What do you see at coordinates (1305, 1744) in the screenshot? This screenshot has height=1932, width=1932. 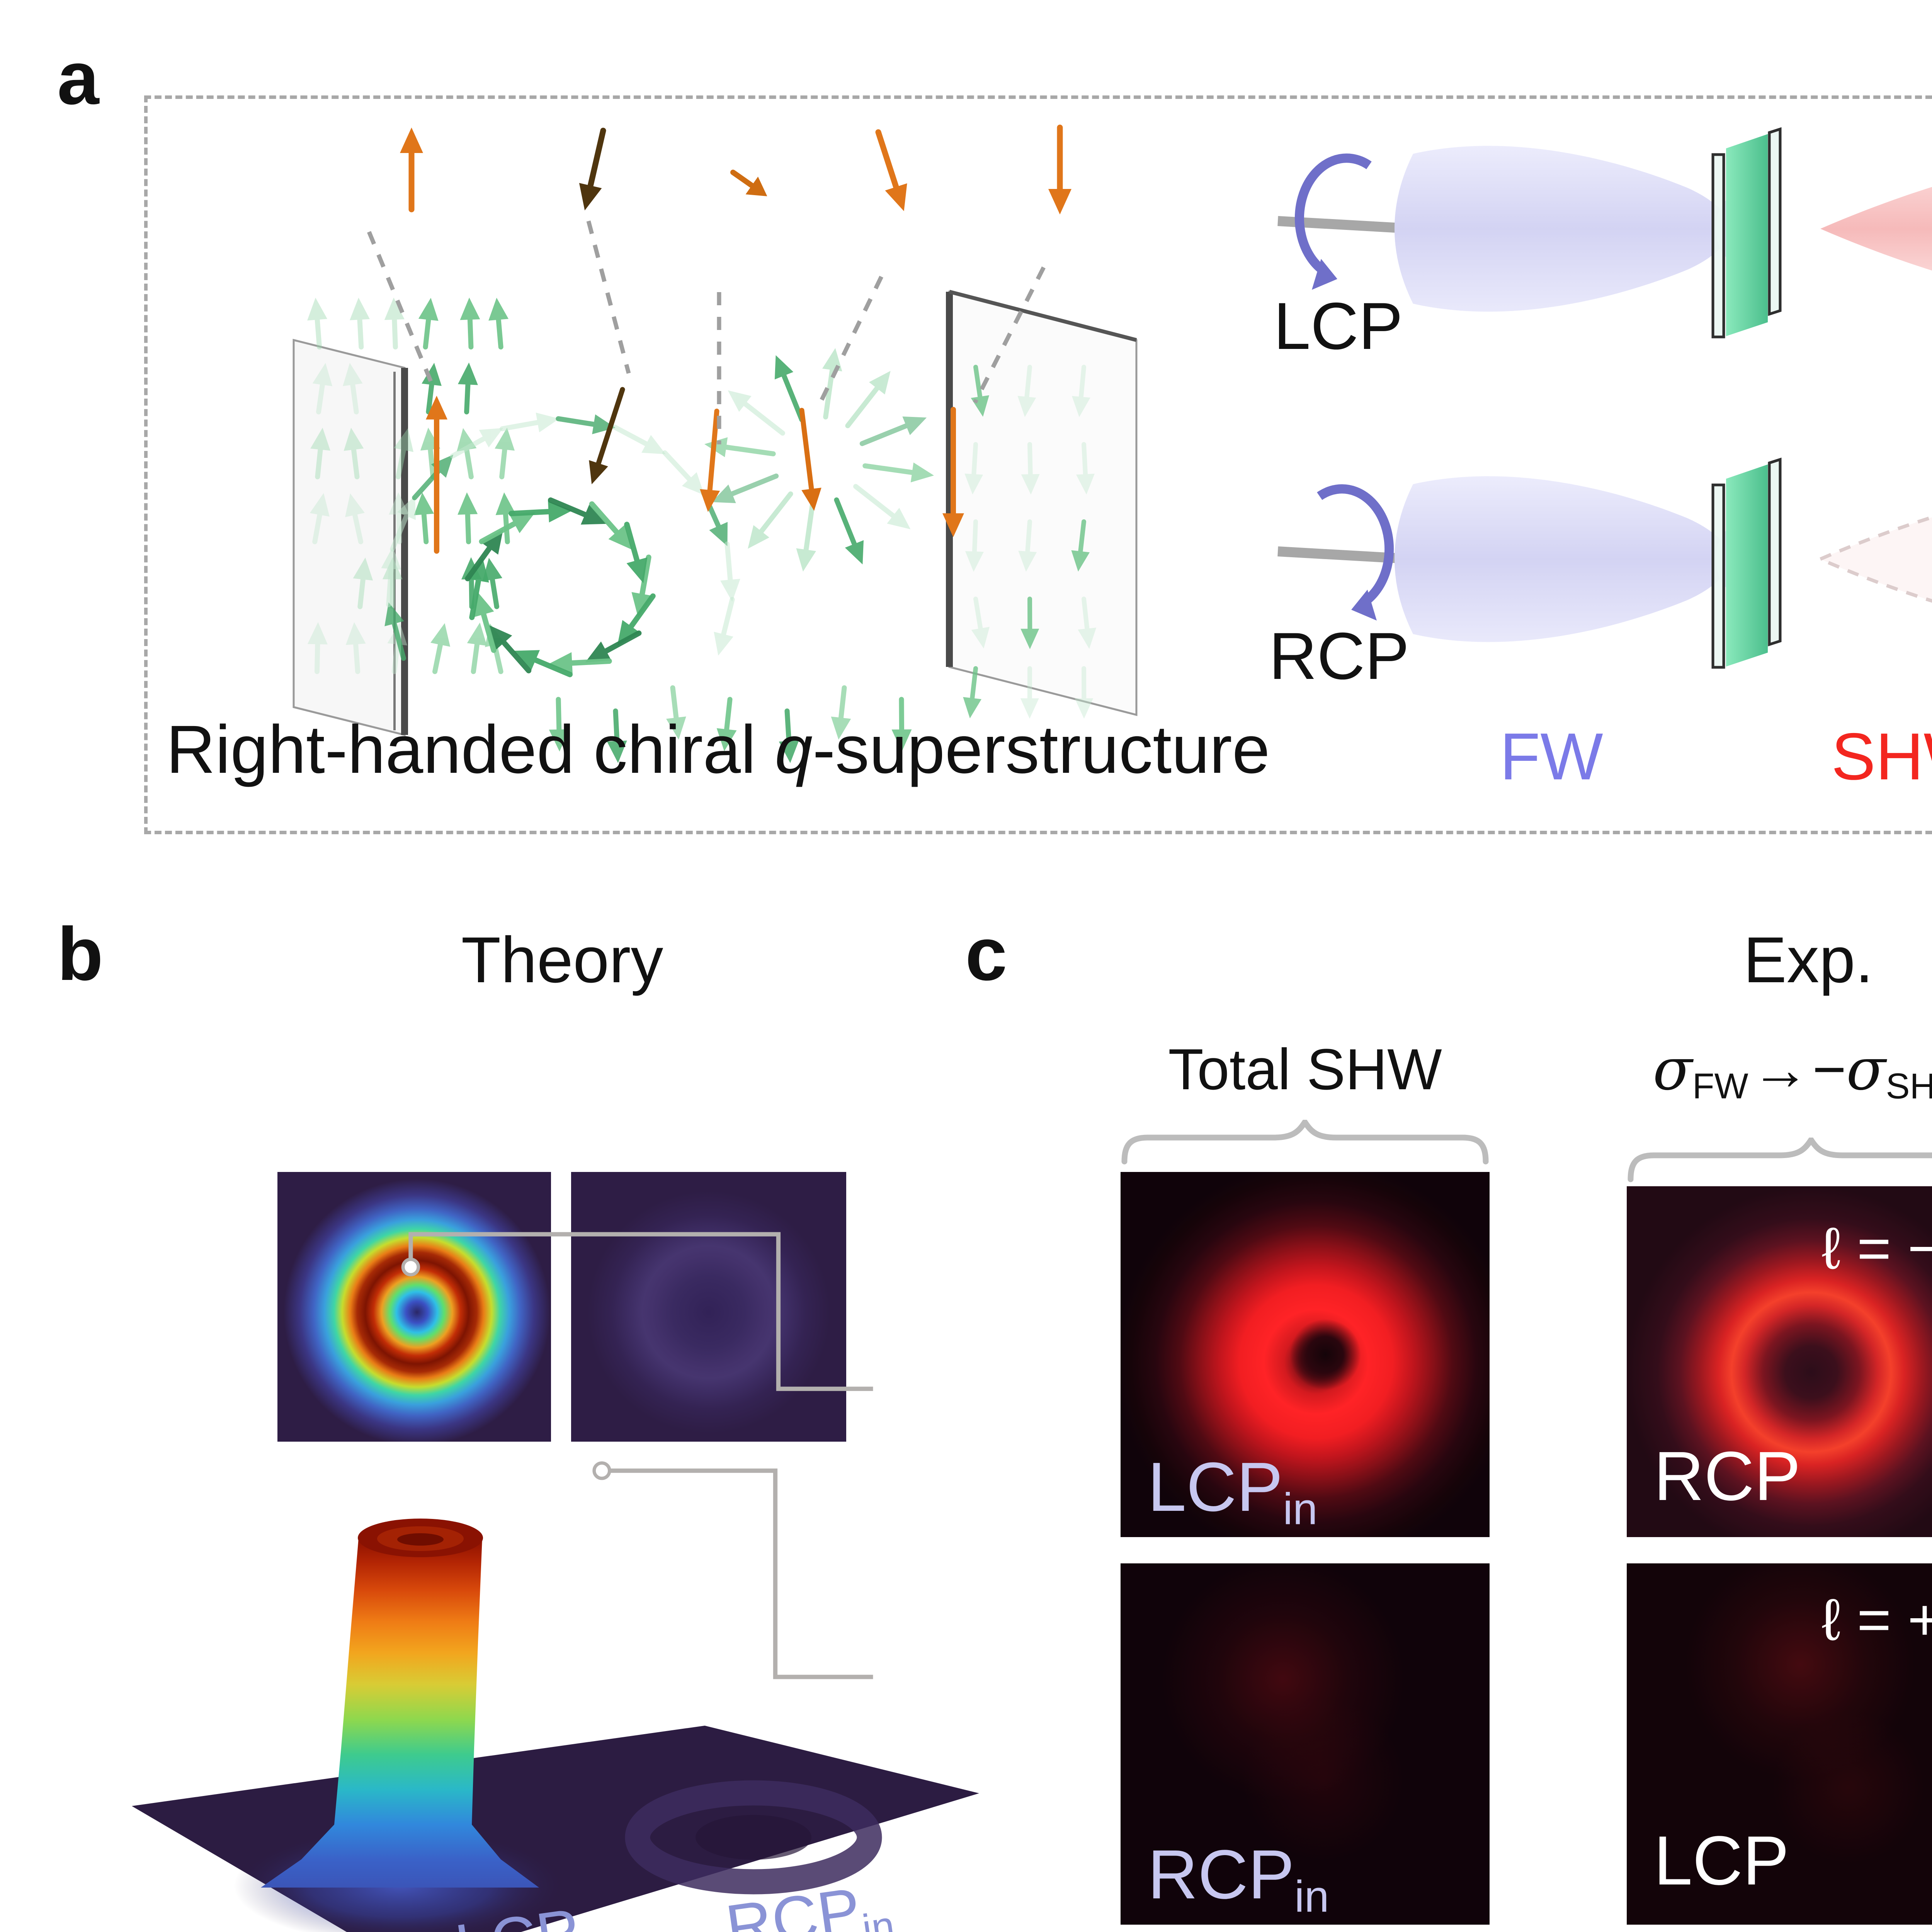 I see `exp-image-total-shw-rcp-in: RCPin` at bounding box center [1305, 1744].